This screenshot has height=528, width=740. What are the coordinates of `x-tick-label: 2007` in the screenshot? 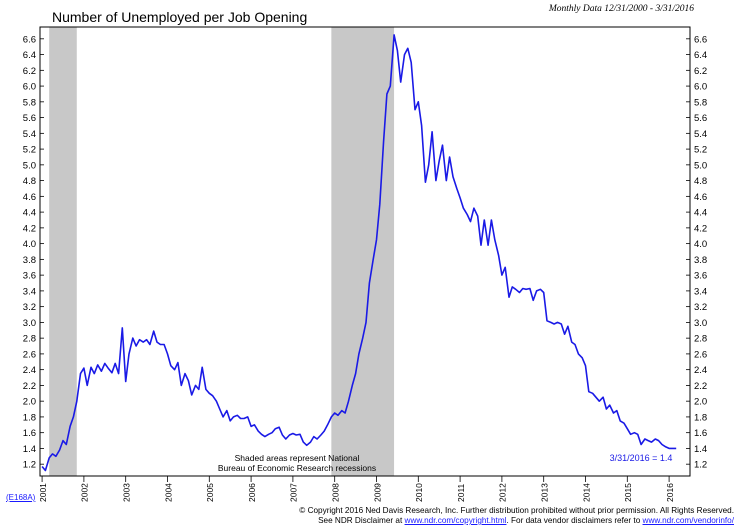 It's located at (294, 492).